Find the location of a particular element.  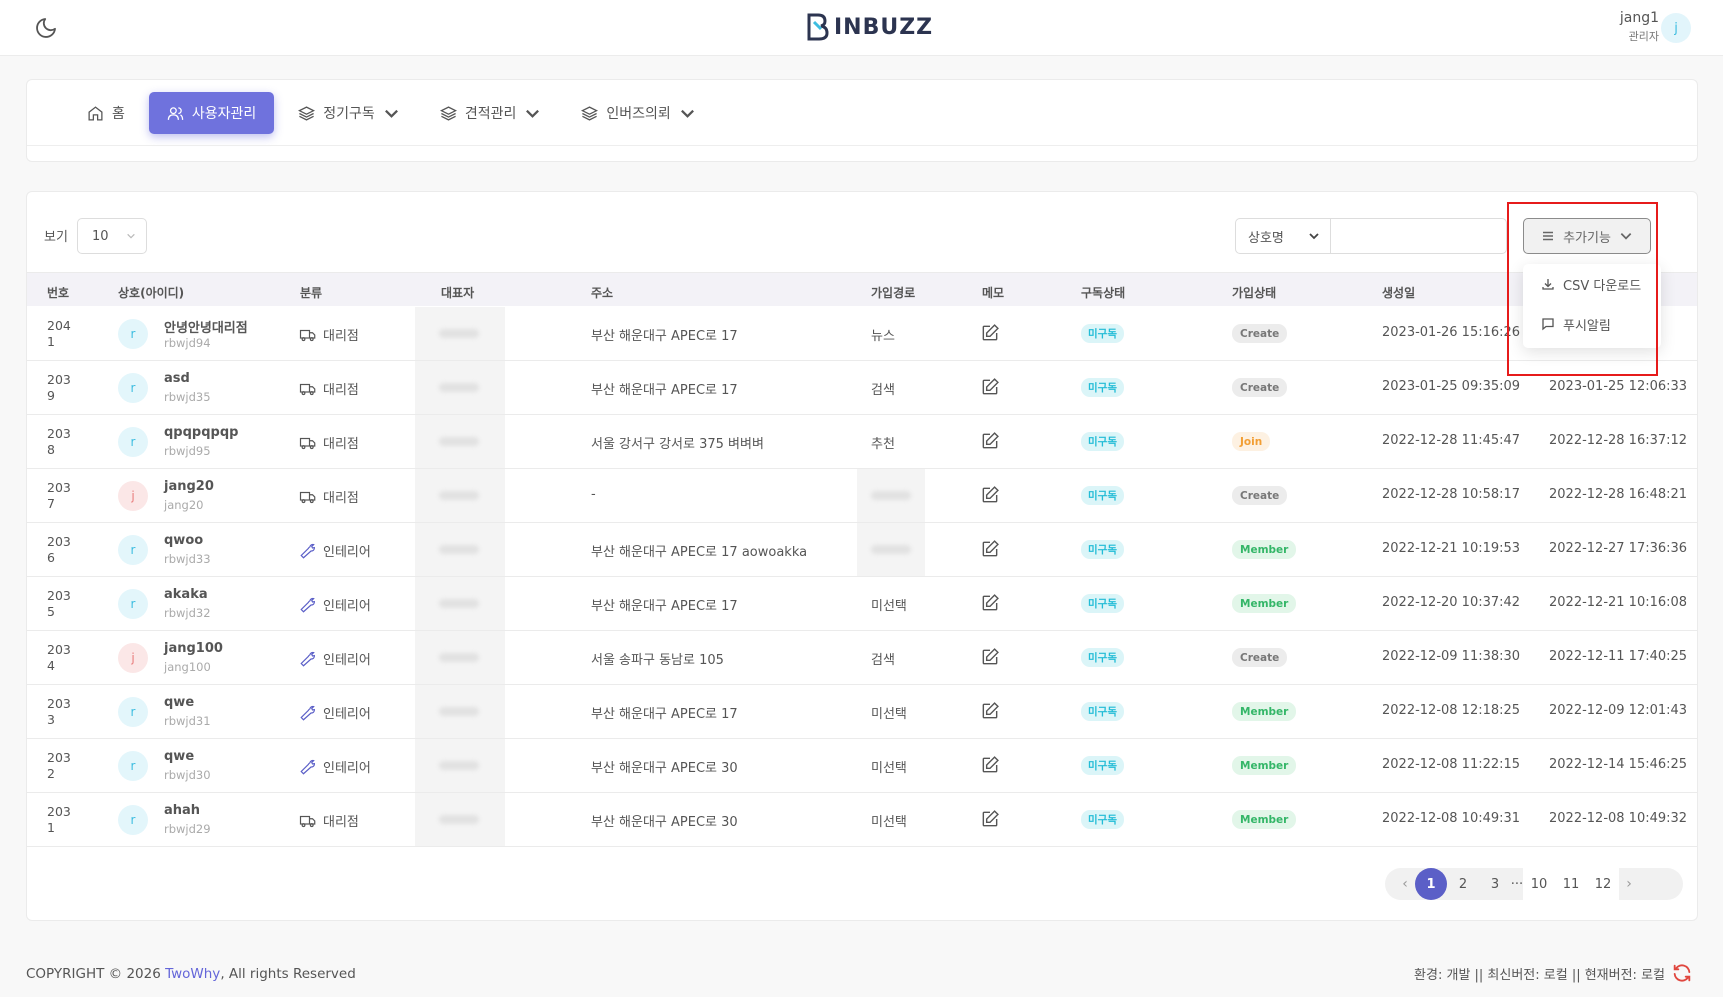

column-header: 메모 is located at coordinates (993, 293).